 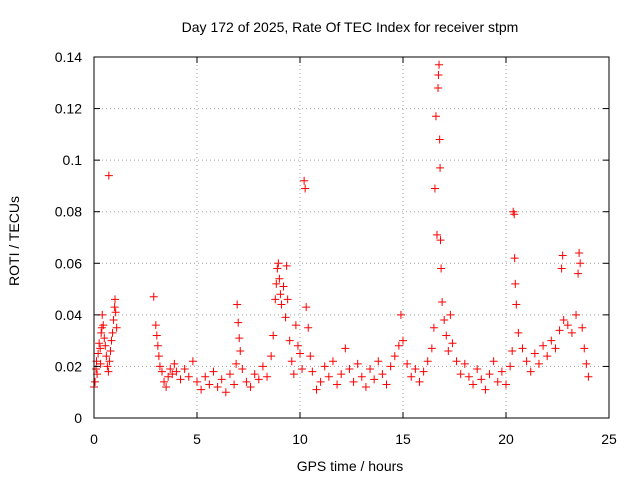 I want to click on y-tick-label: 0.08, so click(x=68, y=212).